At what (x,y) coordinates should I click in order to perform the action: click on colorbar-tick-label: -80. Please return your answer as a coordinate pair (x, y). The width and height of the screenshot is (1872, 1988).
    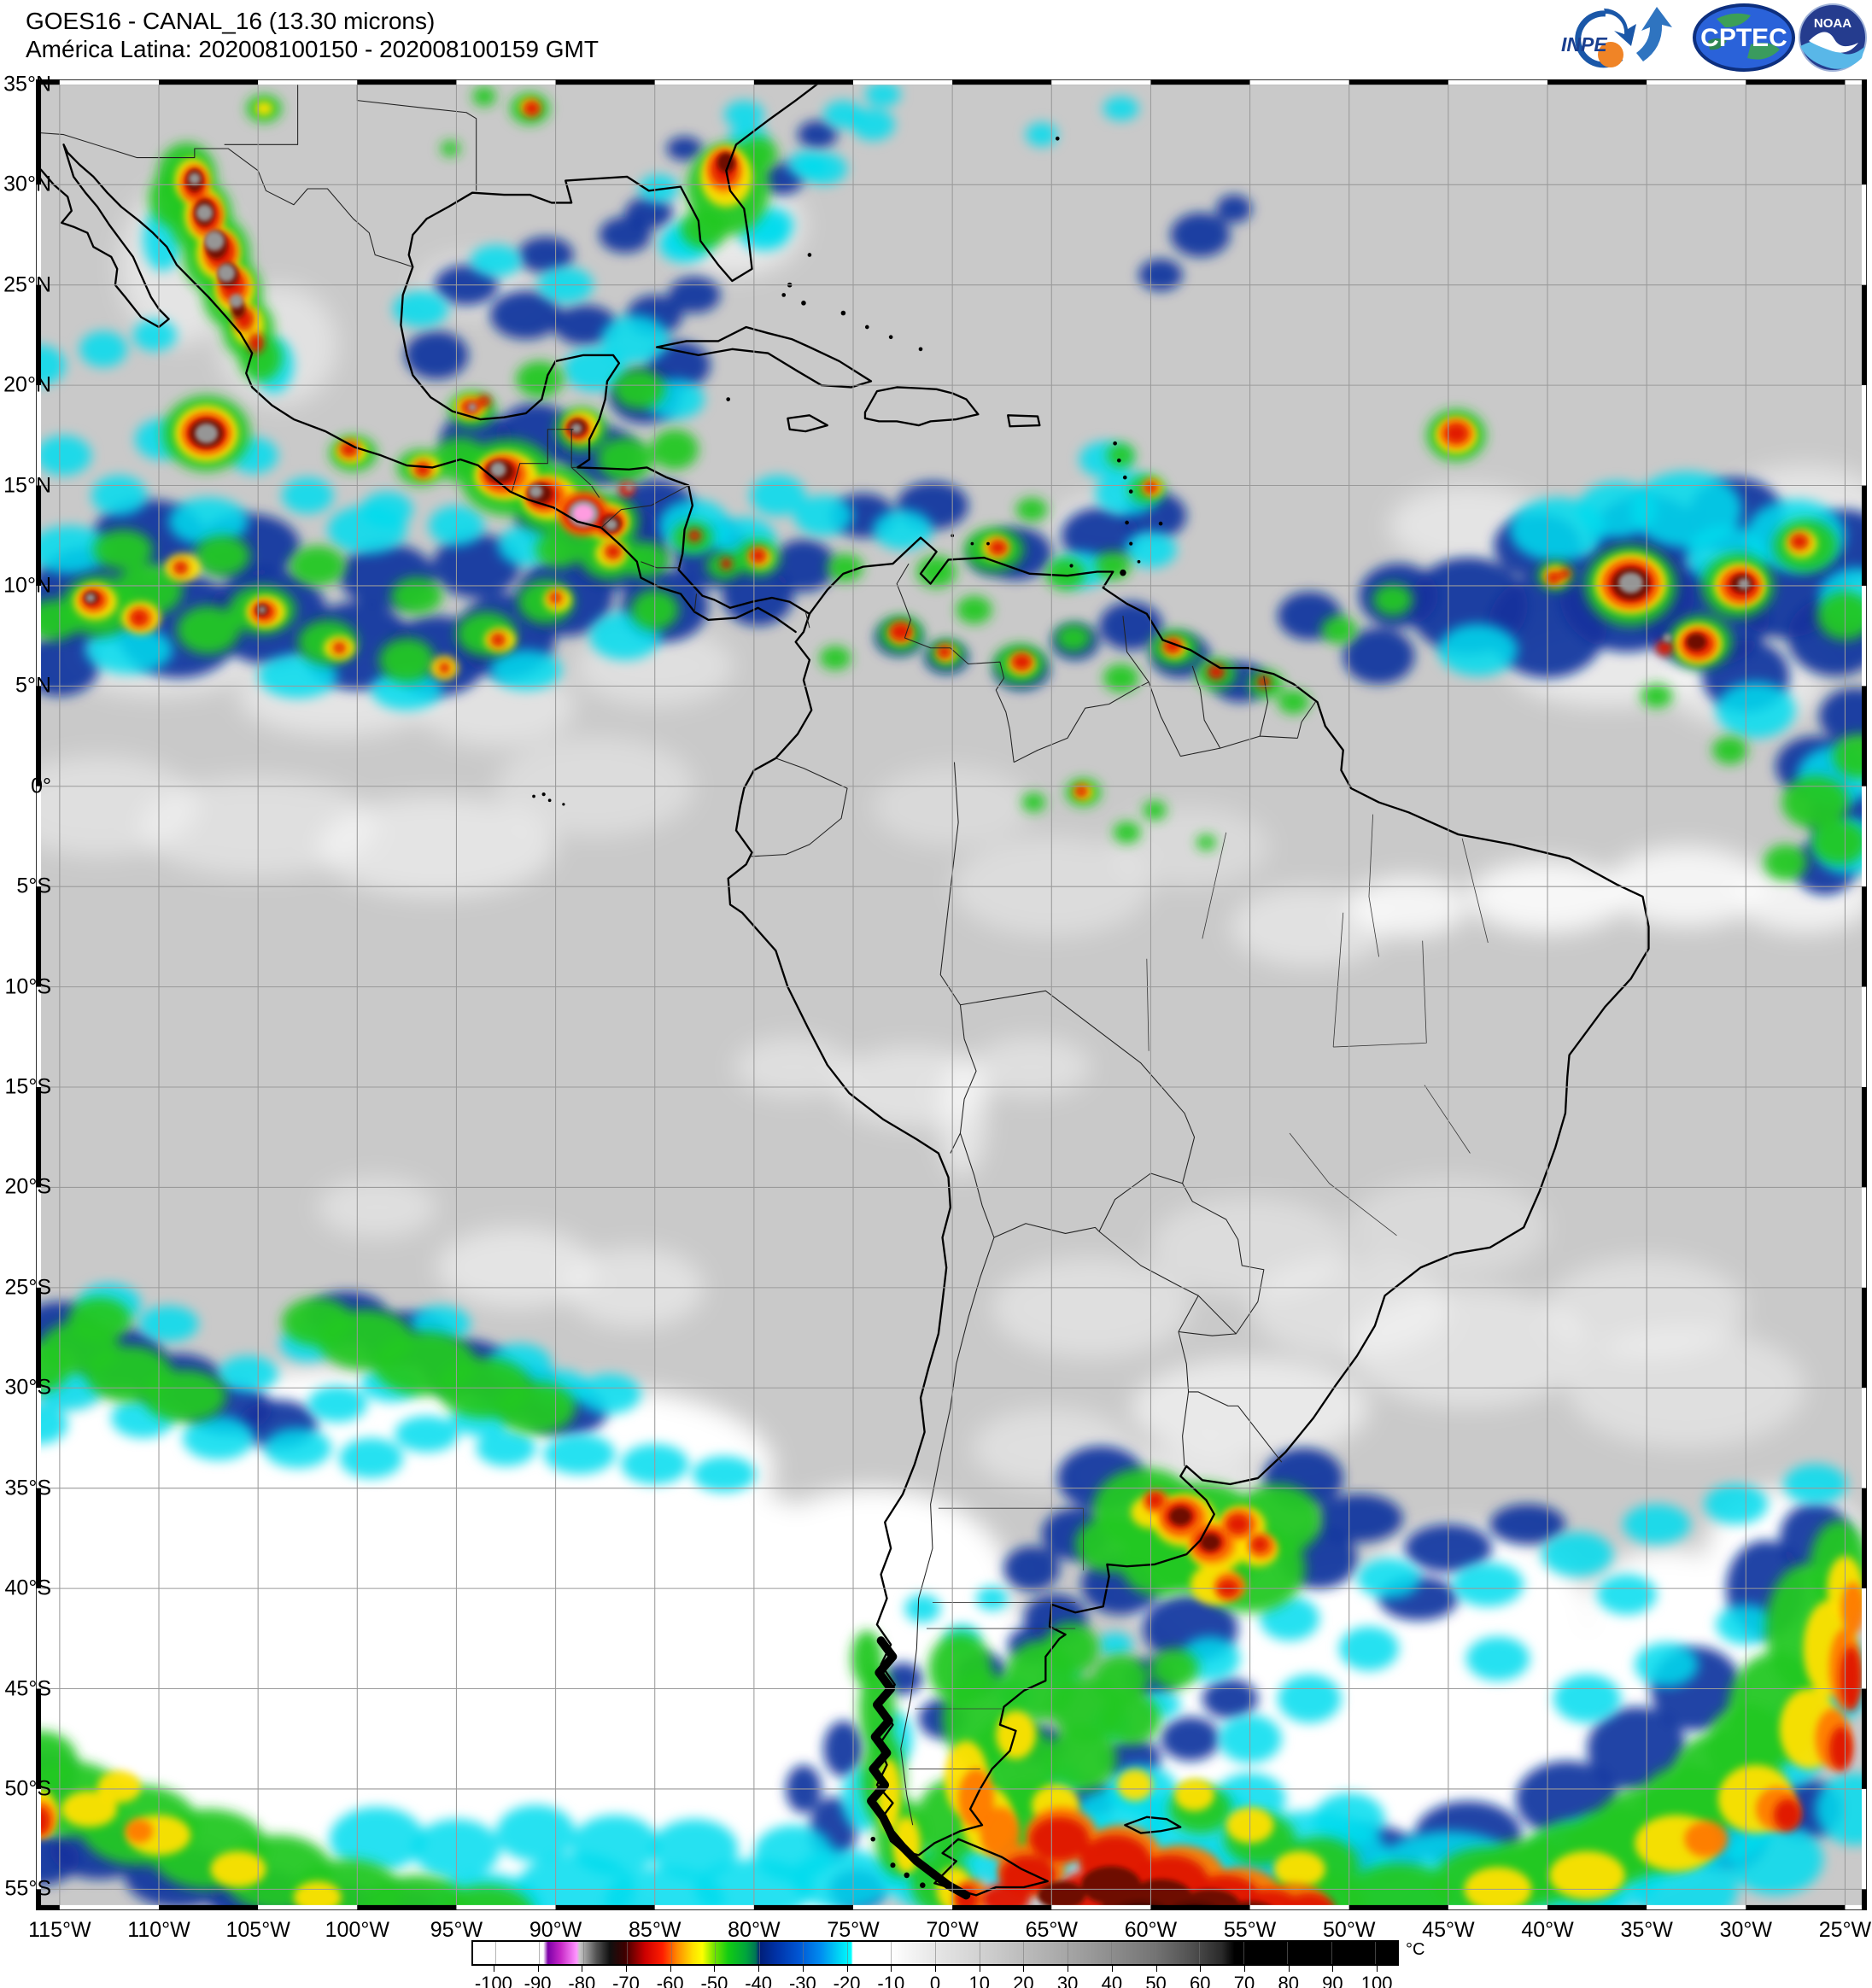
    Looking at the image, I should click on (582, 1980).